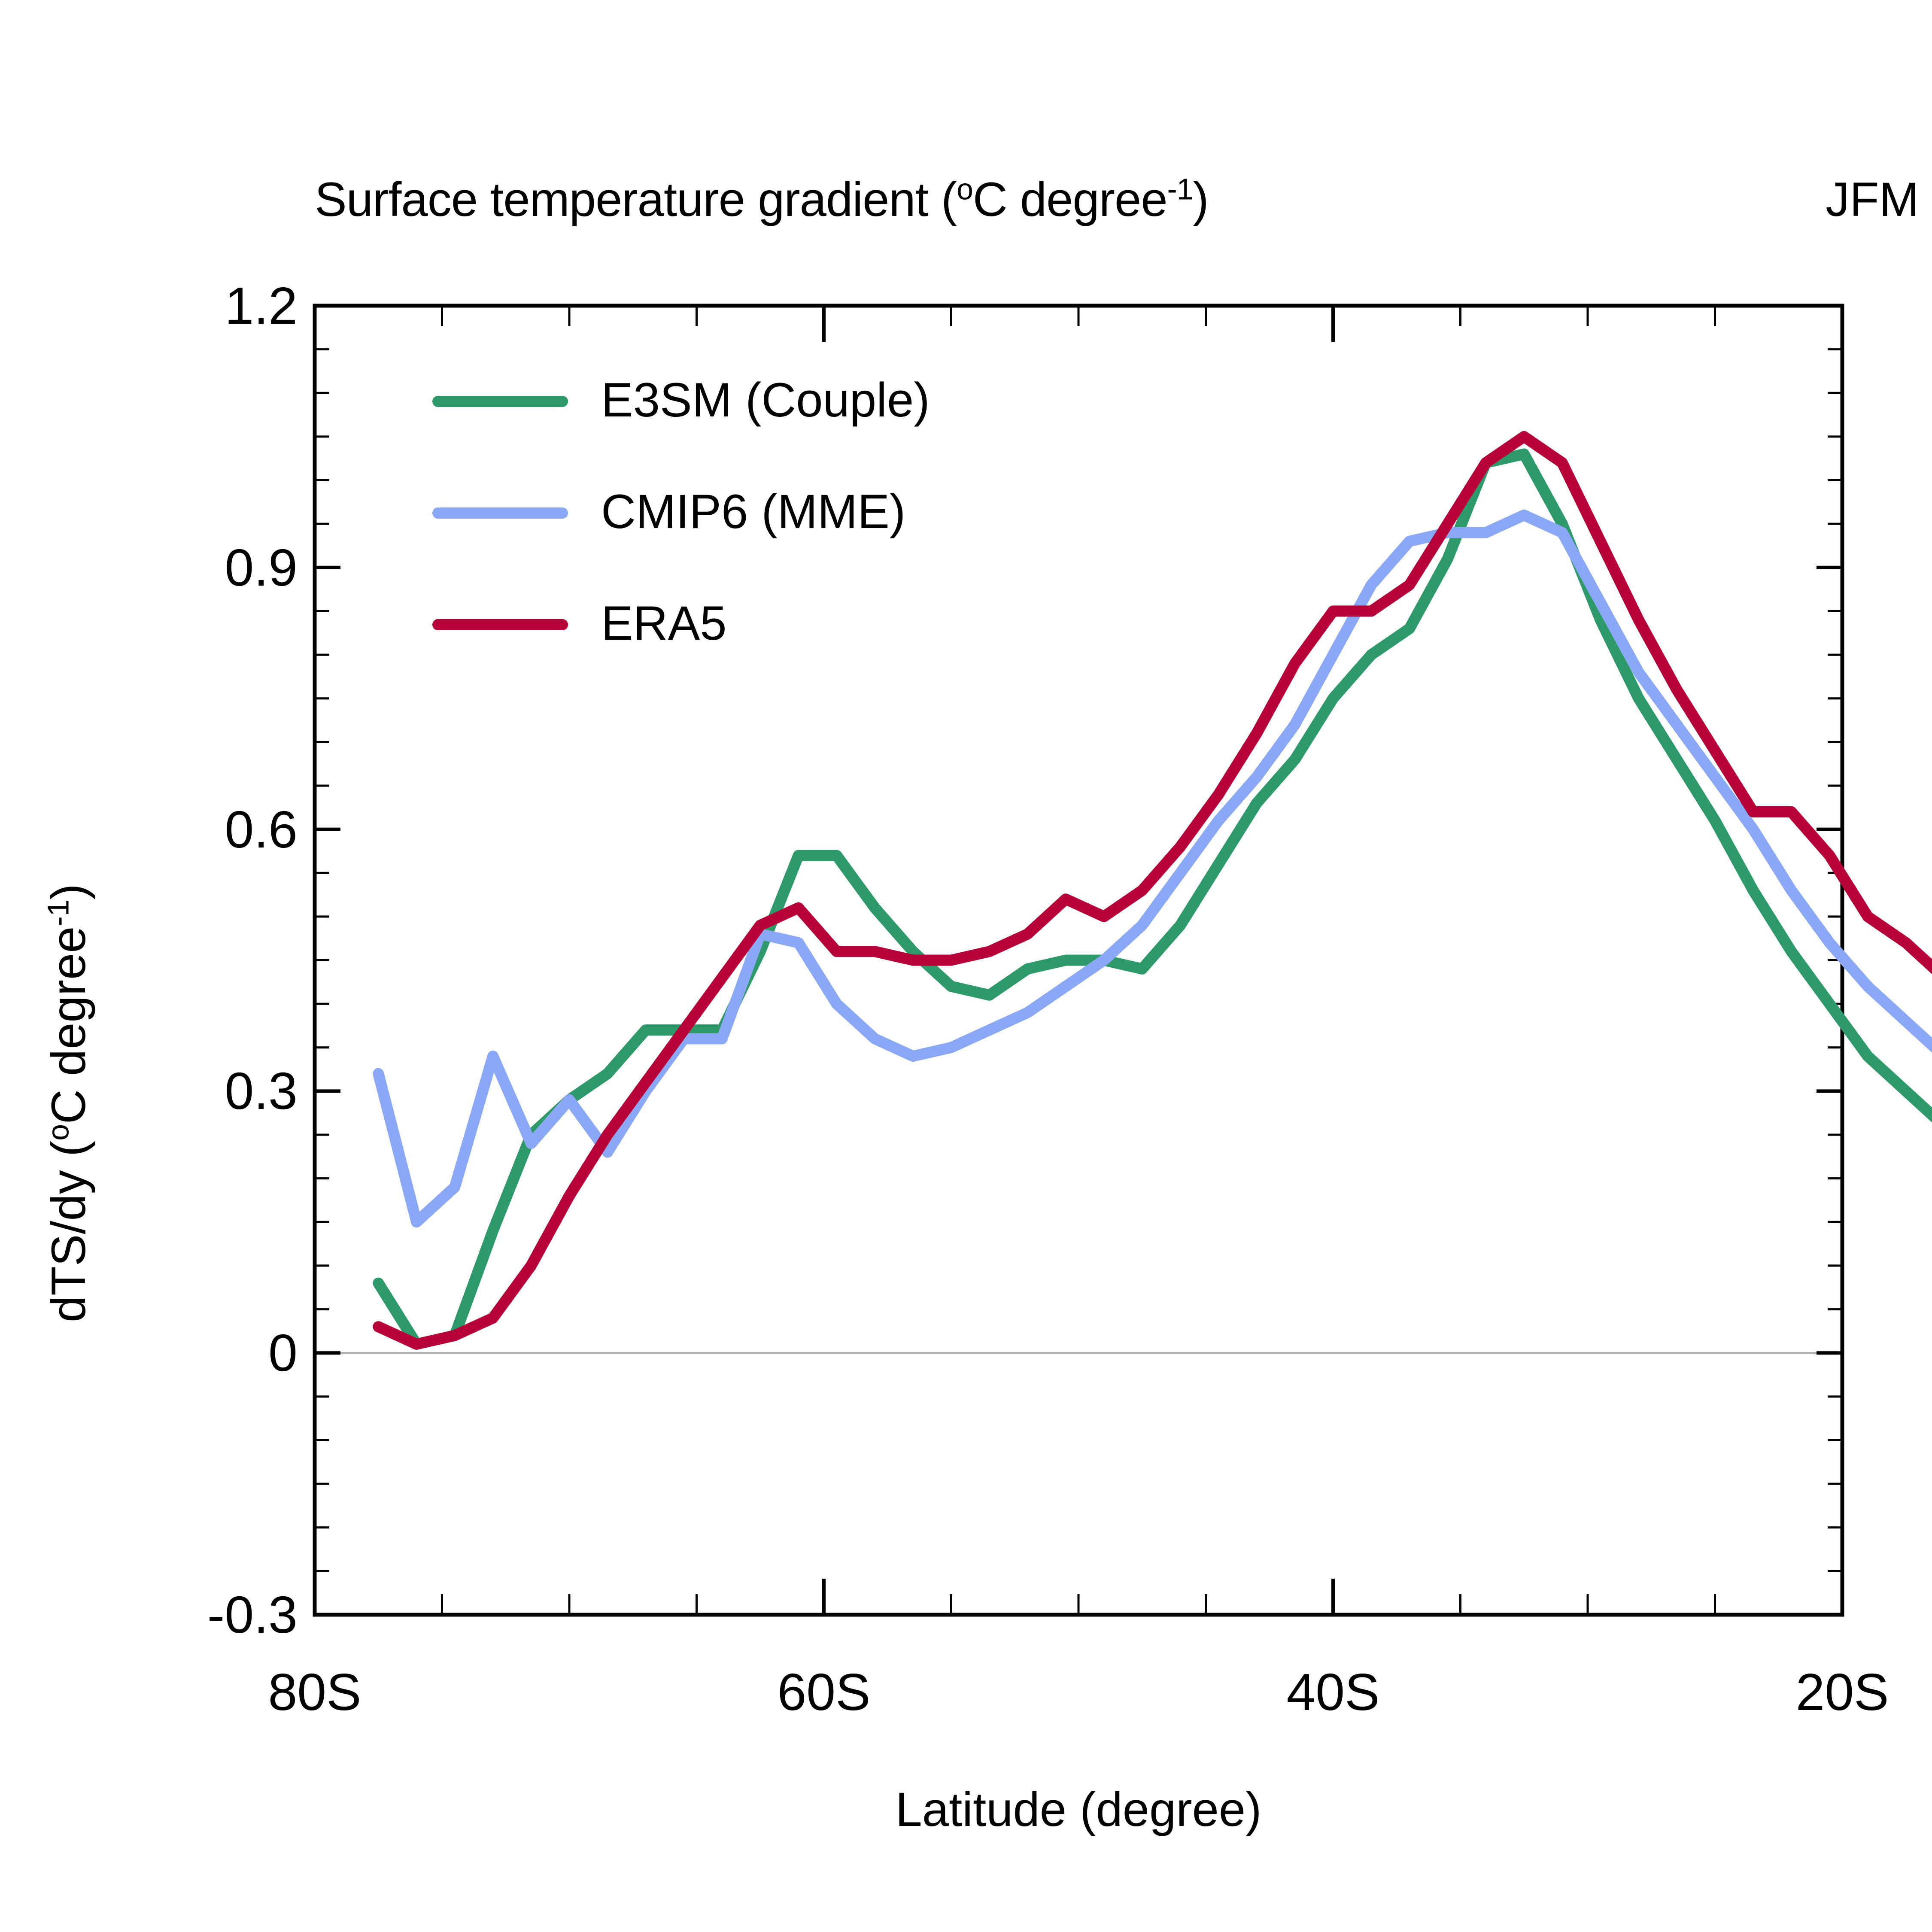  I want to click on y-axis-tick-label: 0, so click(283, 1353).